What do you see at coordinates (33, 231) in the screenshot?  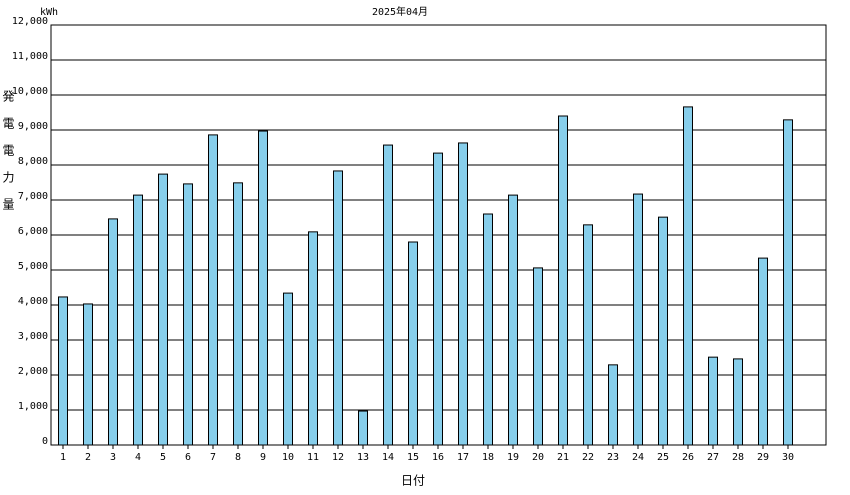 I see `y-tick-label: 6,000` at bounding box center [33, 231].